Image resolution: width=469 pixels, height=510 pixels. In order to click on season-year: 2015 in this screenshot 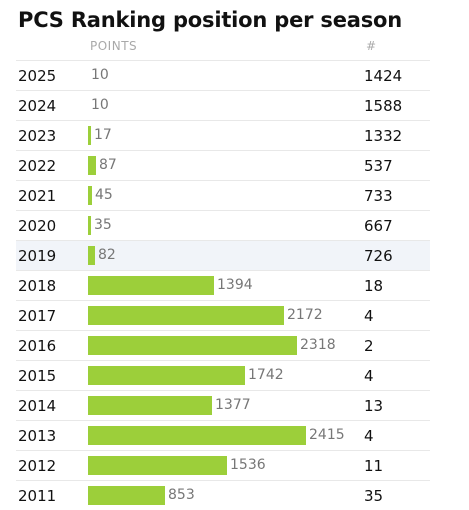, I will do `click(37, 376)`.